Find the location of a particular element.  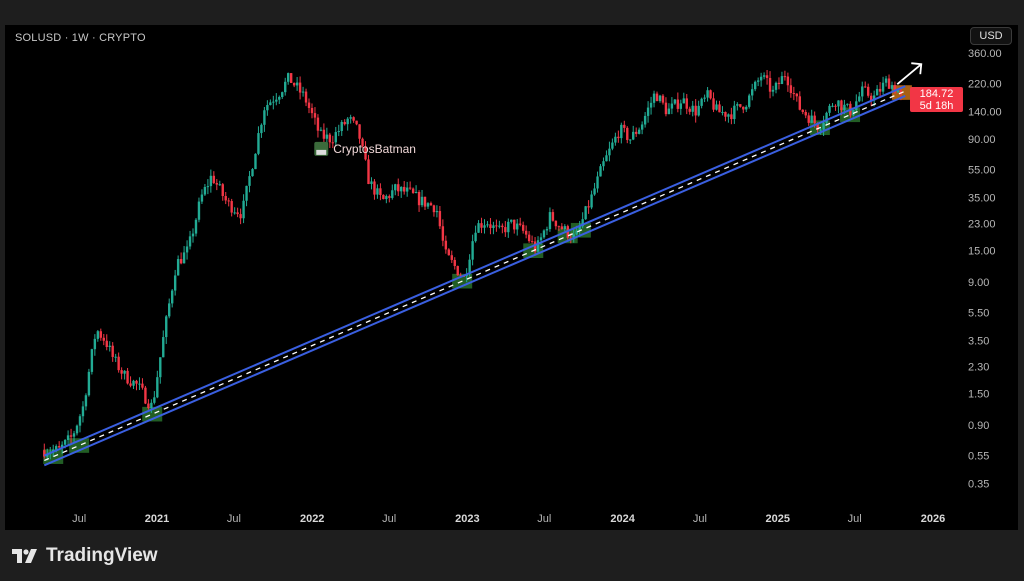

x-tick-label: 2025 is located at coordinates (778, 519).